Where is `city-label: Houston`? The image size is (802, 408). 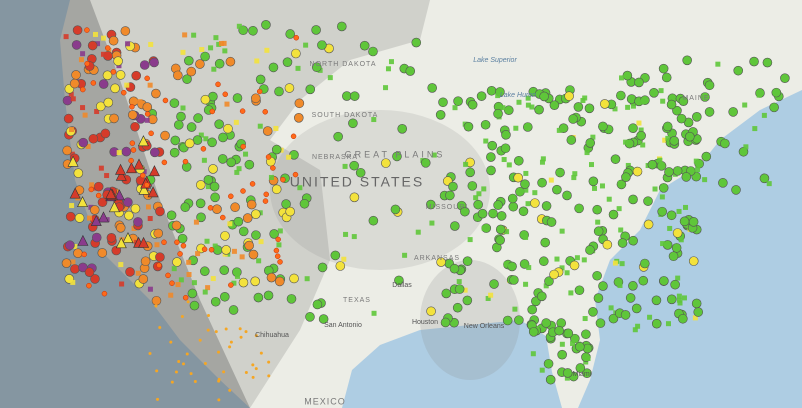 city-label: Houston is located at coordinates (425, 322).